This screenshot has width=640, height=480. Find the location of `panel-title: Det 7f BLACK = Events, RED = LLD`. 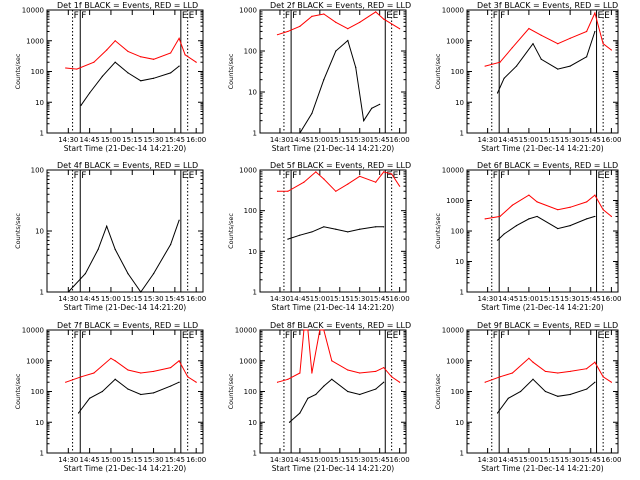

panel-title: Det 7f BLACK = Events, RED = LLD is located at coordinates (127, 325).